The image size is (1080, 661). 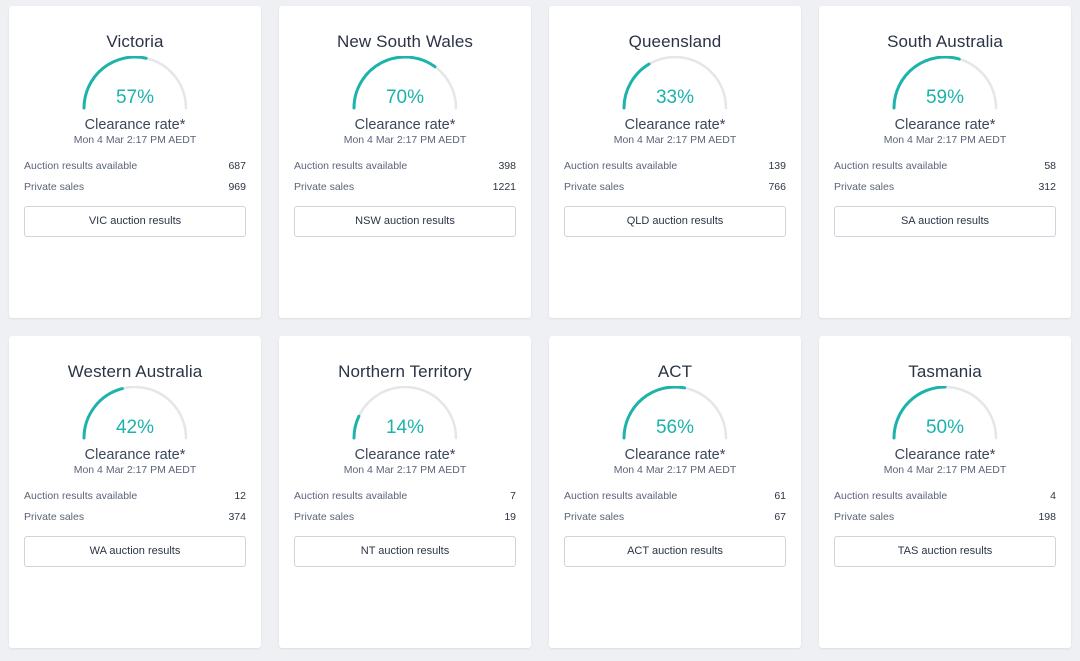 I want to click on clearance-rate-value: 59%, so click(x=945, y=97).